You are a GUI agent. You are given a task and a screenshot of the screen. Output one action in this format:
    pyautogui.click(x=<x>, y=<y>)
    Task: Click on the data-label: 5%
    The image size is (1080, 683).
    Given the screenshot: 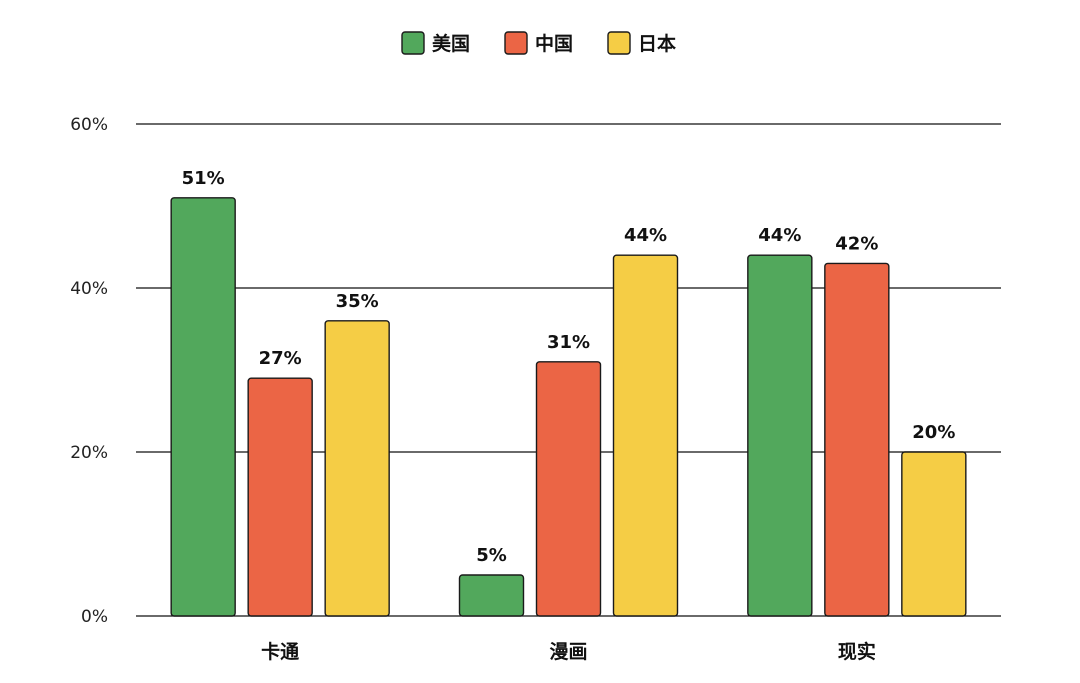 What is the action you would take?
    pyautogui.click(x=491, y=555)
    